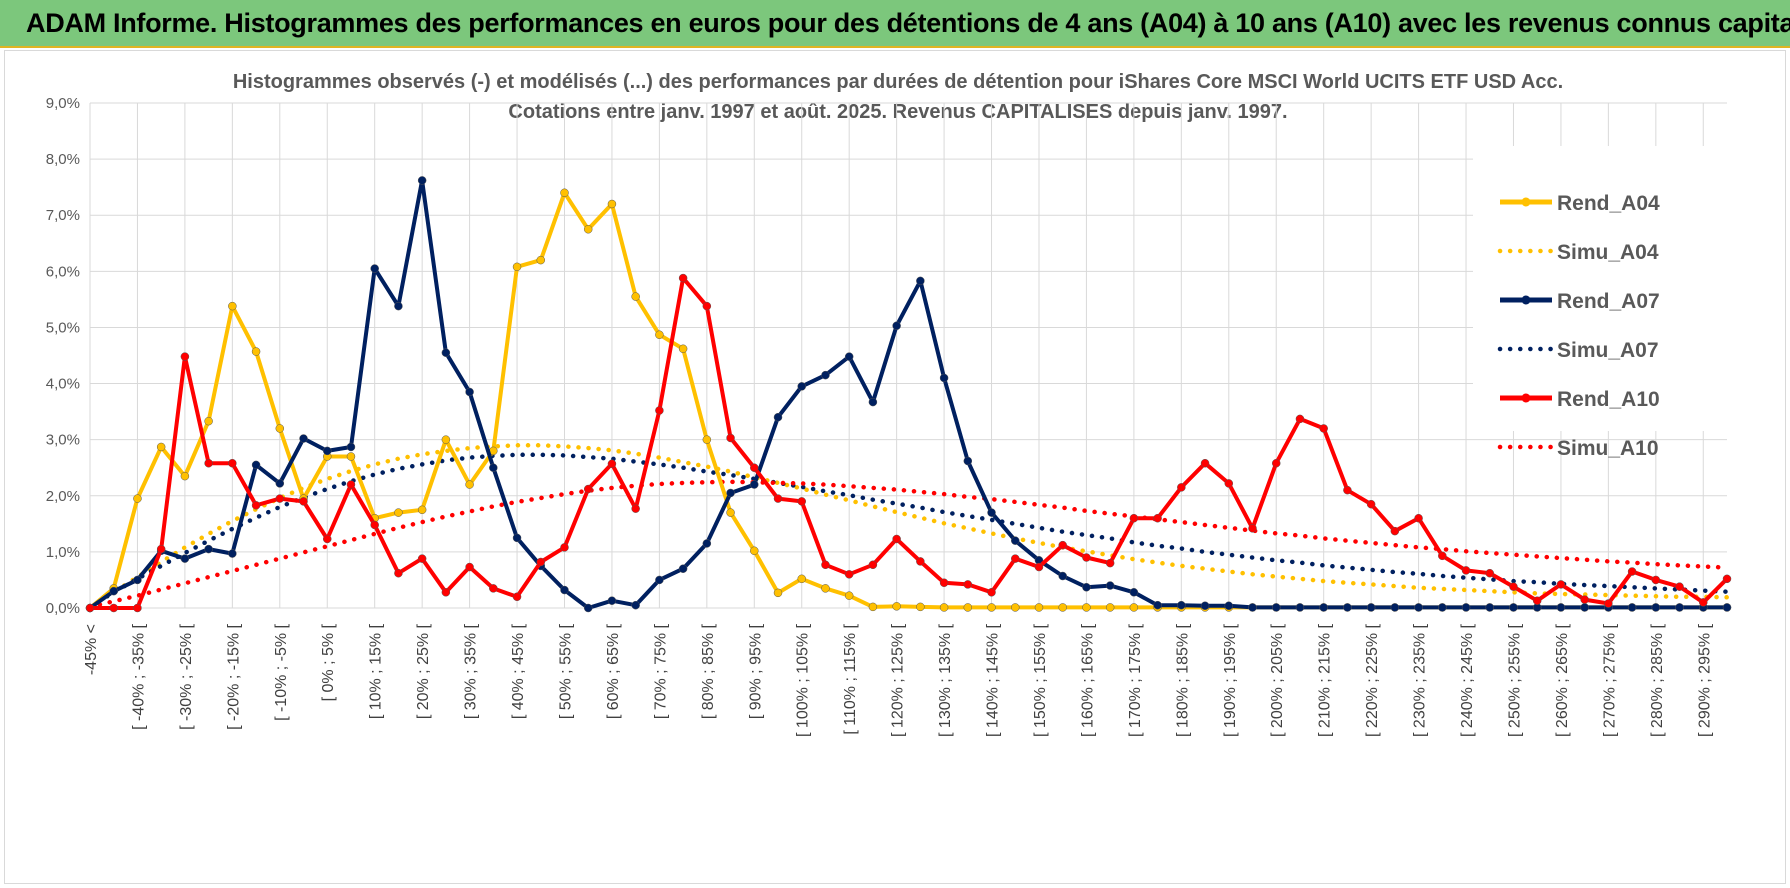  I want to click on legend-label-simu-a04: Simu_A04, so click(1608, 252).